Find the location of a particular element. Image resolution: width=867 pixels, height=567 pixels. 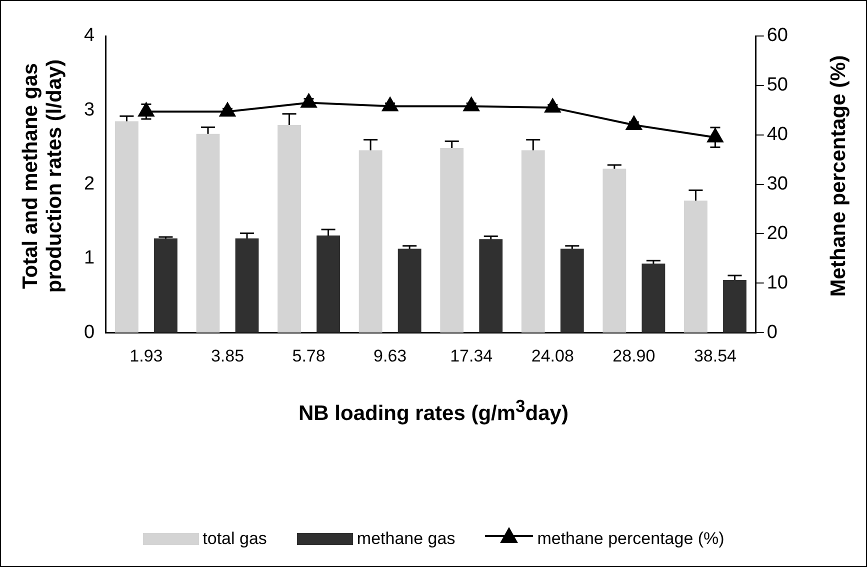

x-tick-label: 24.08 is located at coordinates (552, 356).